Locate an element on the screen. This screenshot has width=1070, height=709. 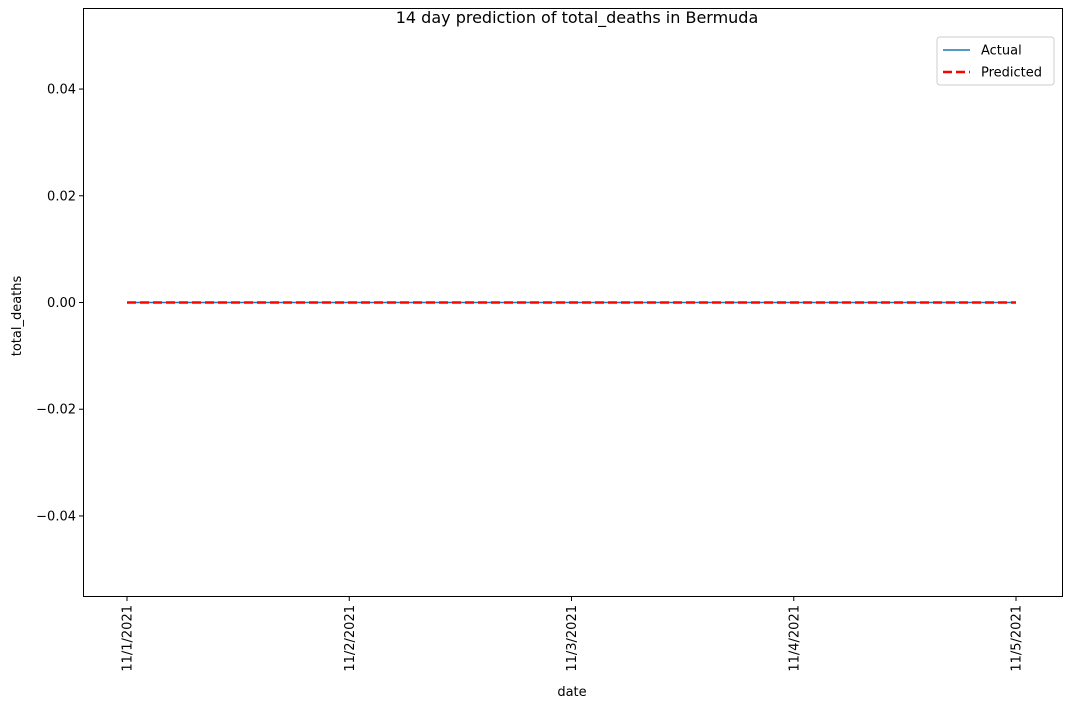
y-tick-label: 0.00 is located at coordinates (61, 303).